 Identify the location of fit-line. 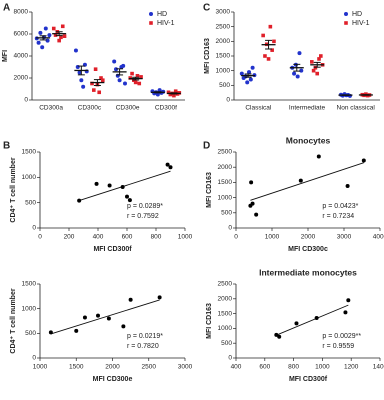
(307, 181).